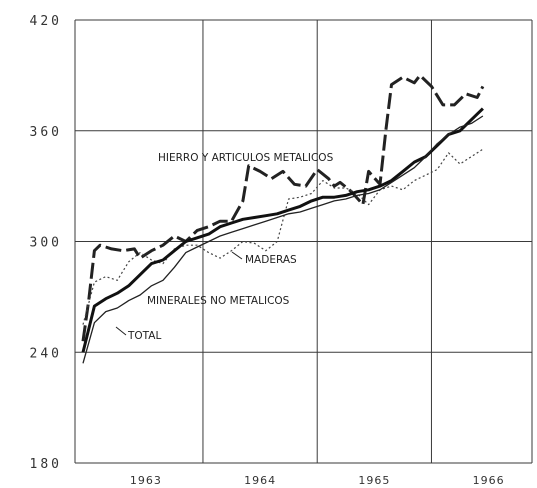 This screenshot has width=537, height=488. Describe the element at coordinates (271, 260) in the screenshot. I see `maderas-label: MADERAS` at that location.